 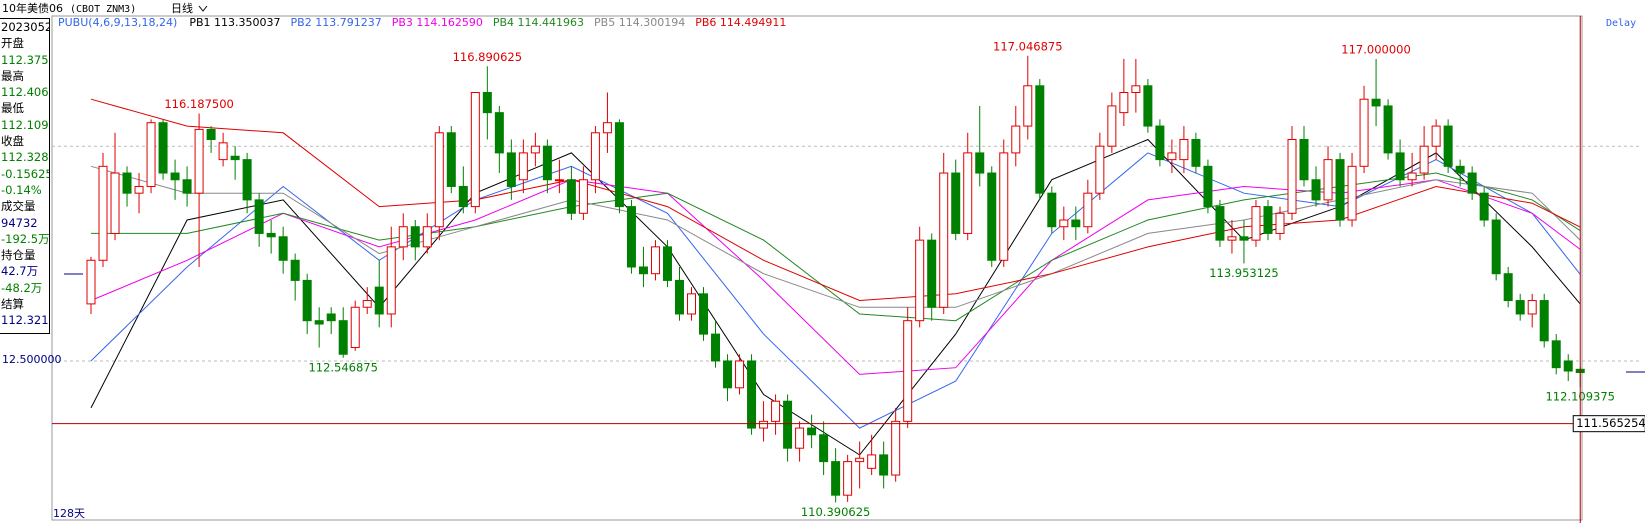 I want to click on legend-item: PB3 114.162590, so click(x=437, y=22).